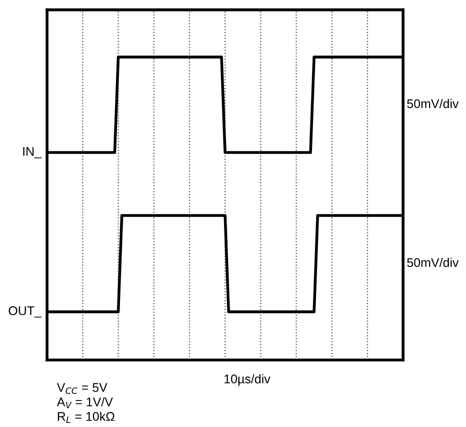  What do you see at coordinates (247, 380) in the screenshot?
I see `text: 10µs/div` at bounding box center [247, 380].